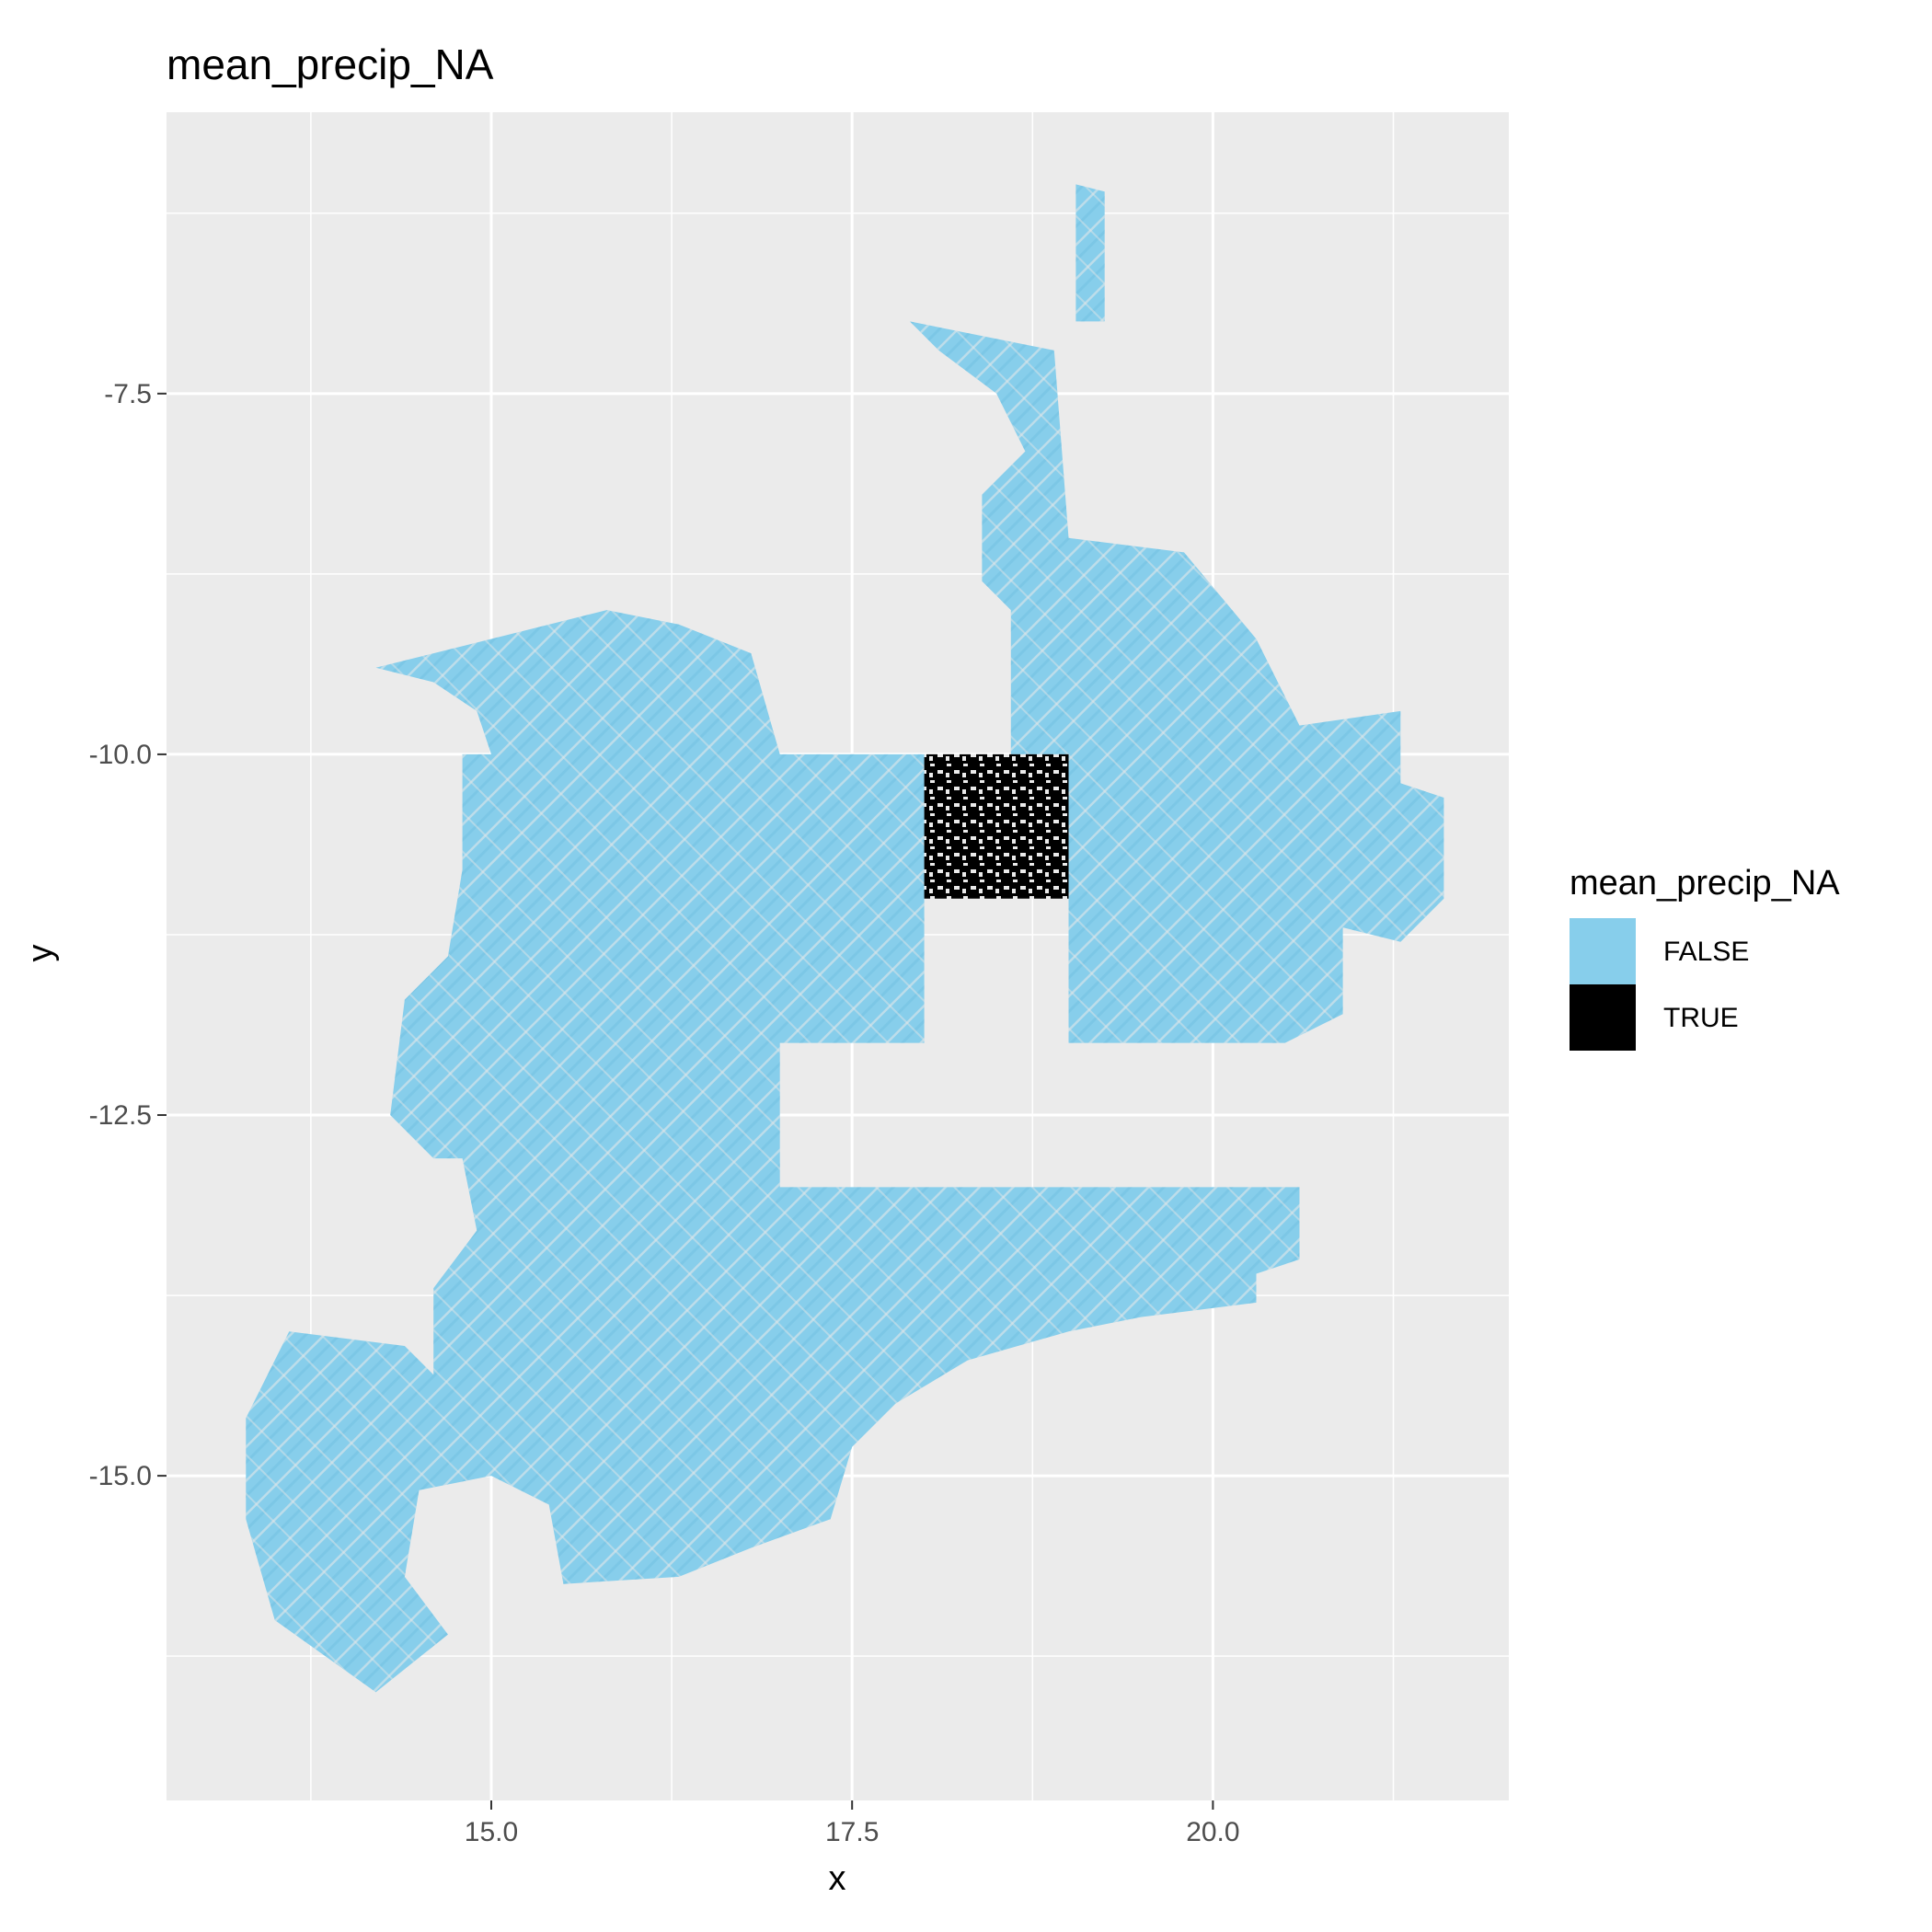 The image size is (1932, 1932). I want to click on legend-key-false, so click(1603, 951).